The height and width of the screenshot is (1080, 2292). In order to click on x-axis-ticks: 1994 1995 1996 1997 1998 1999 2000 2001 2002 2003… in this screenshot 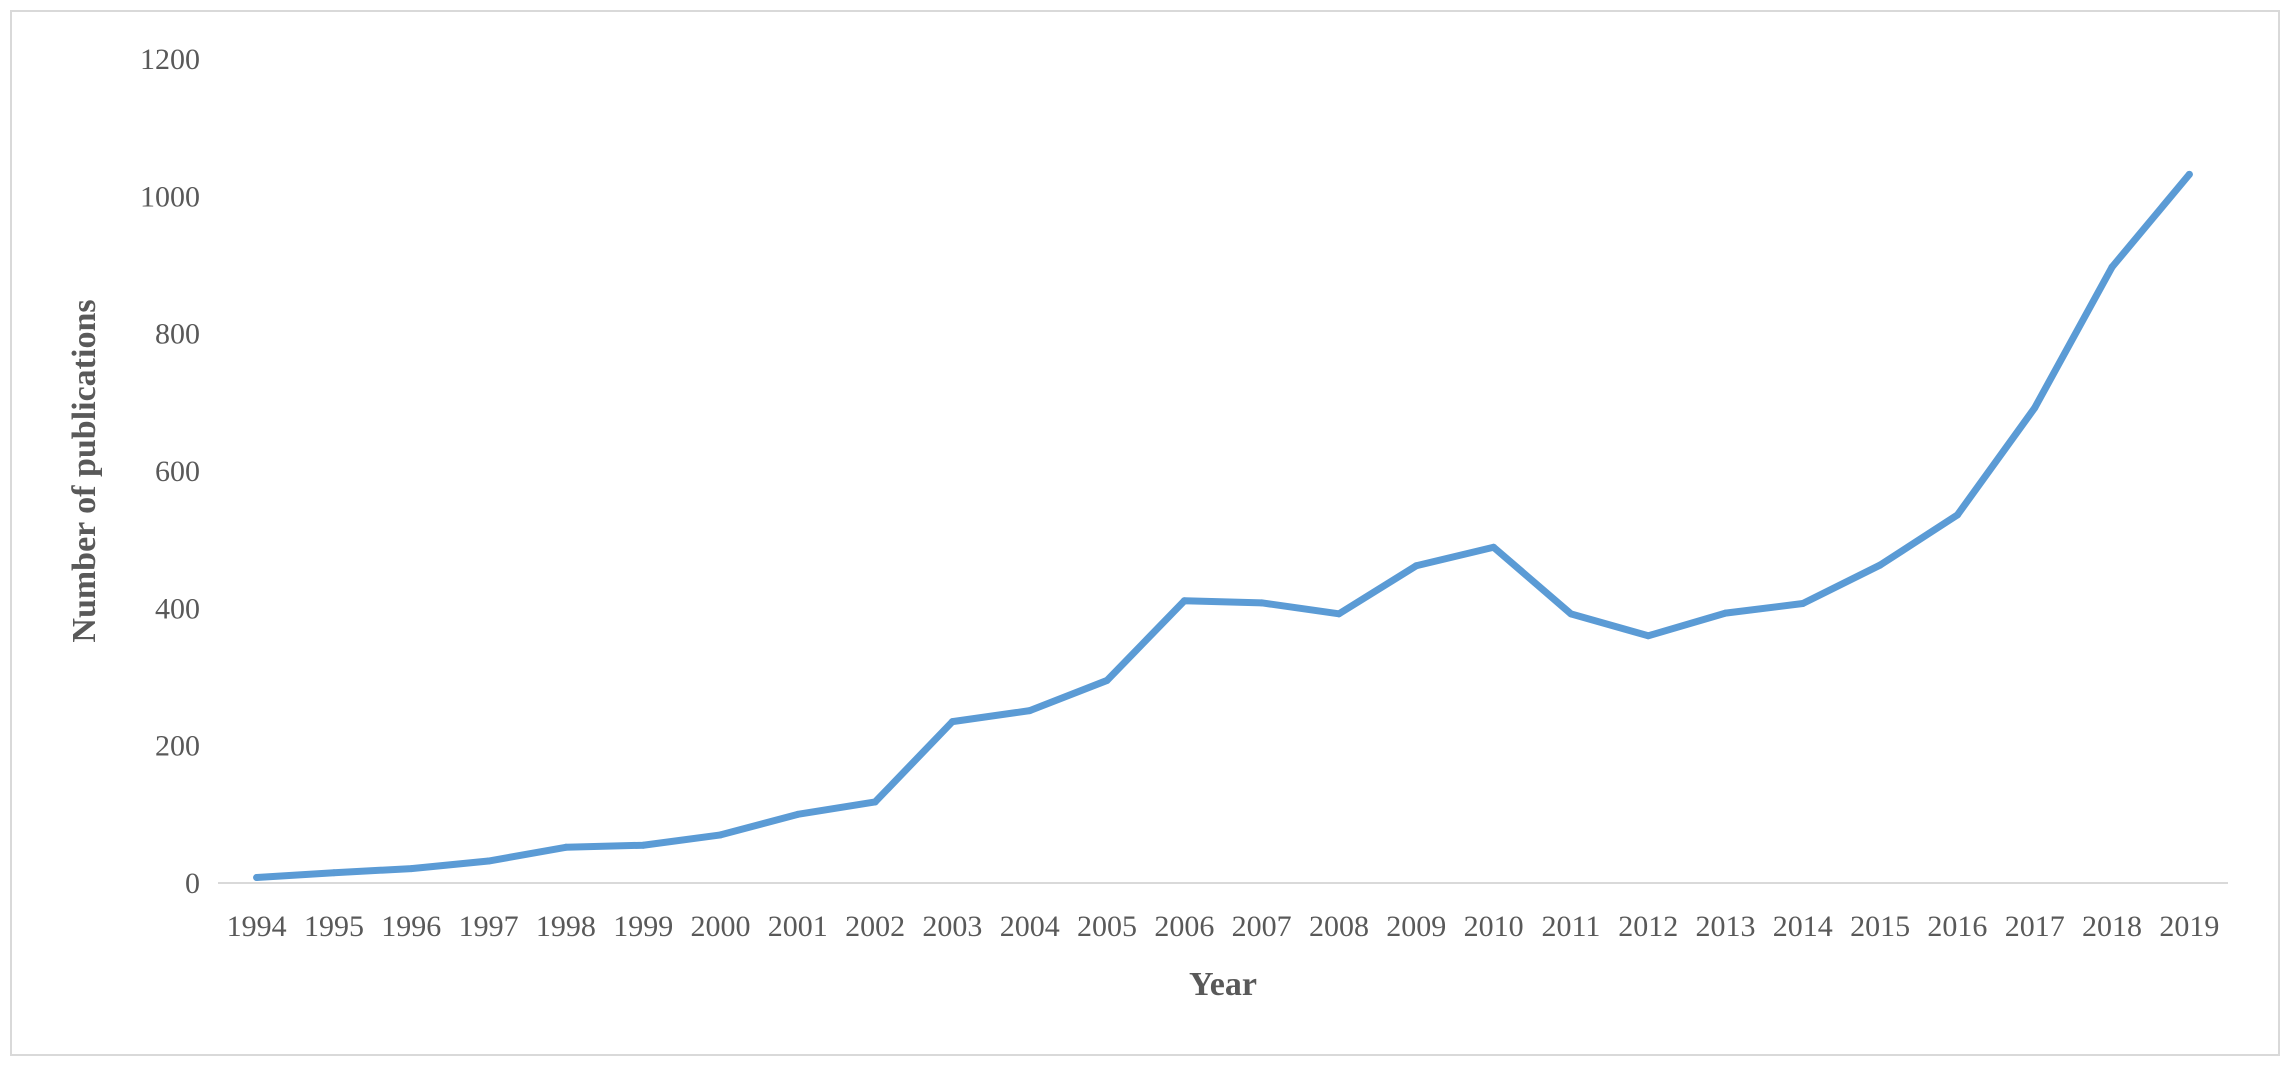, I will do `click(1223, 926)`.